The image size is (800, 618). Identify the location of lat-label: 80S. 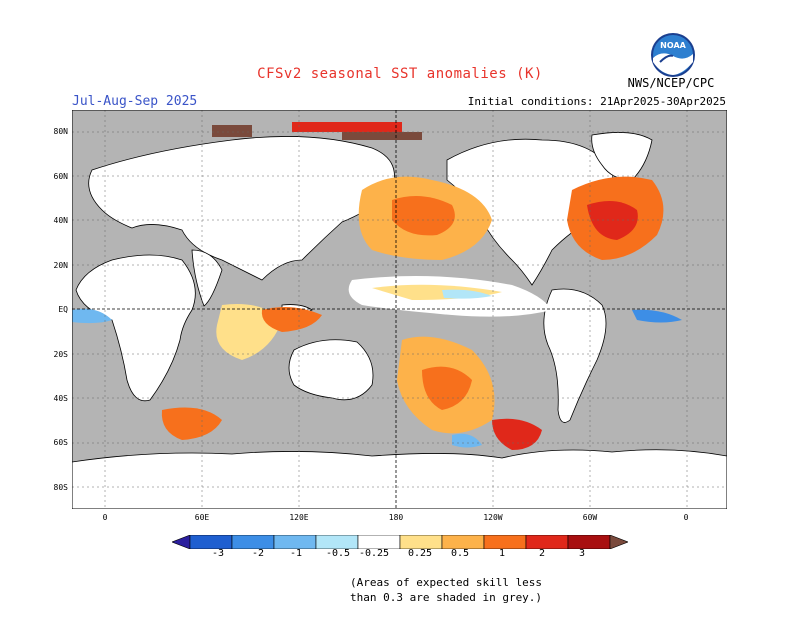
(60, 487).